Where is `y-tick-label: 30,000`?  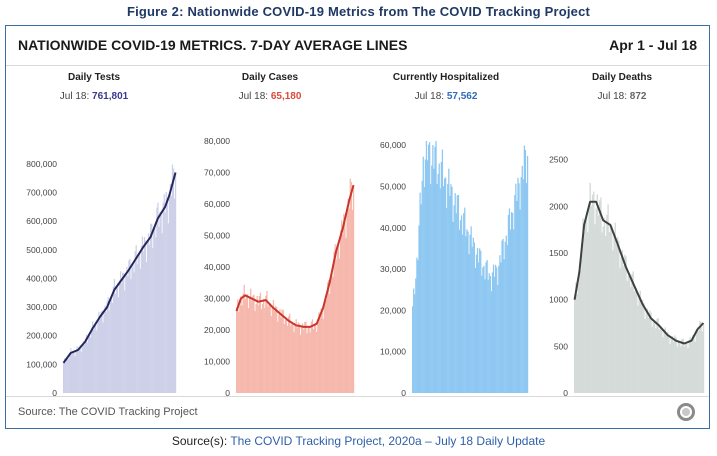 y-tick-label: 30,000 is located at coordinates (393, 269).